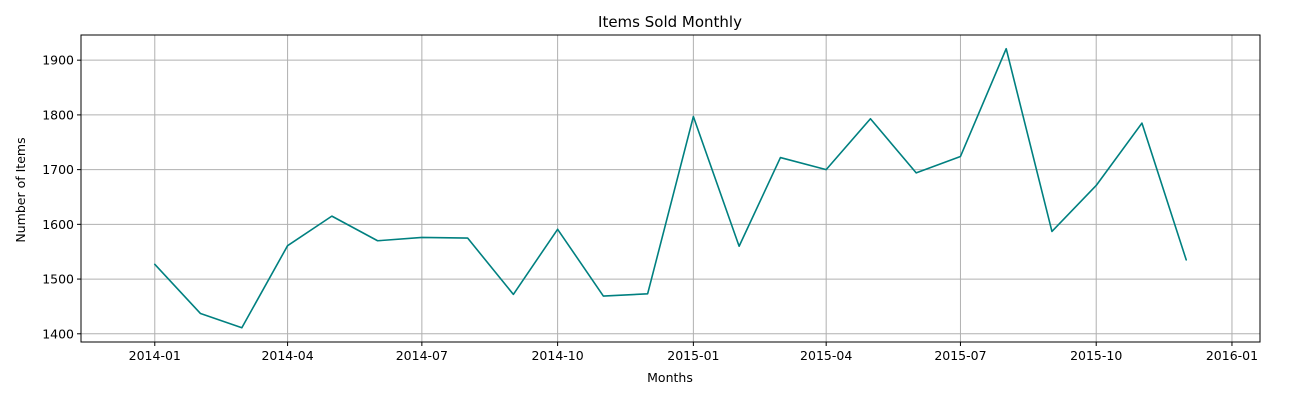  I want to click on chart-title: Items Sold Monthly, so click(670, 22).